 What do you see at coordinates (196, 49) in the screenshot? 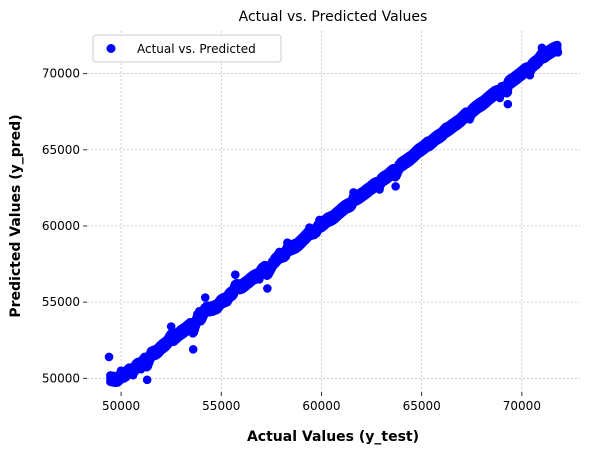
I see `legend-label: Actual vs. Predicted` at bounding box center [196, 49].